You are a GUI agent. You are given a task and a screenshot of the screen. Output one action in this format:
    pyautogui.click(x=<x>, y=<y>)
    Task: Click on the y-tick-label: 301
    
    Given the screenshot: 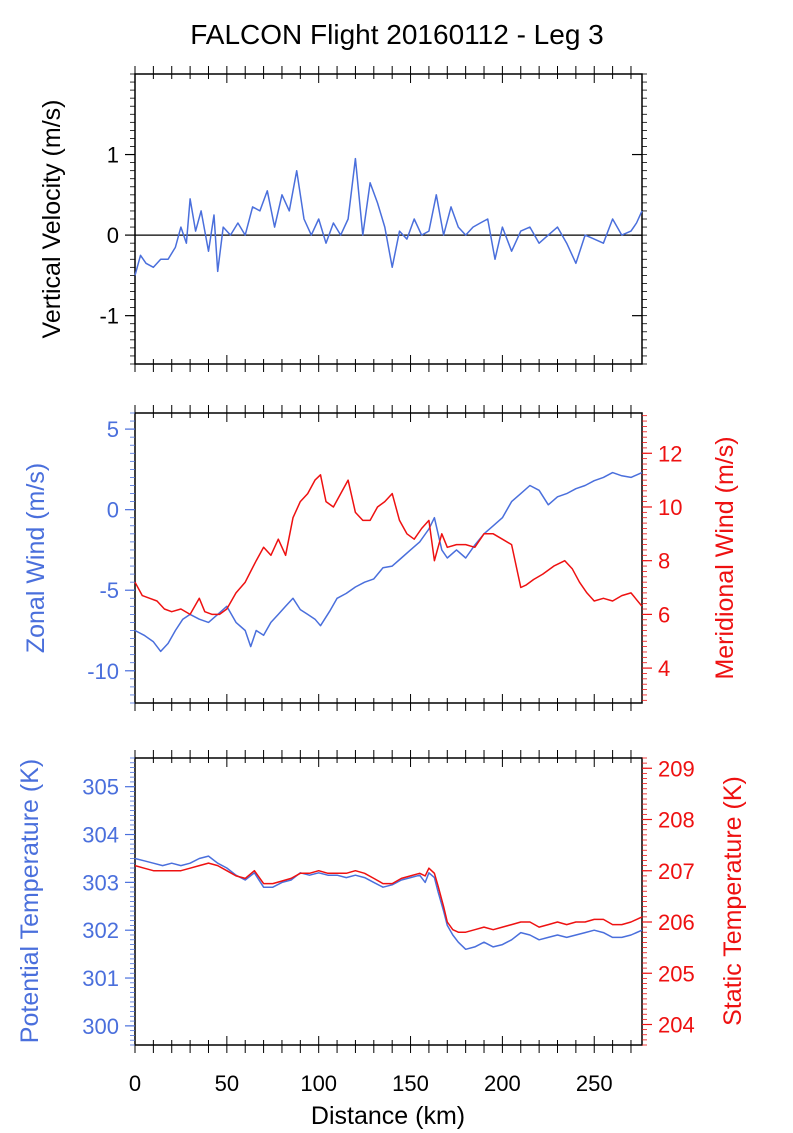 What is the action you would take?
    pyautogui.click(x=100, y=978)
    